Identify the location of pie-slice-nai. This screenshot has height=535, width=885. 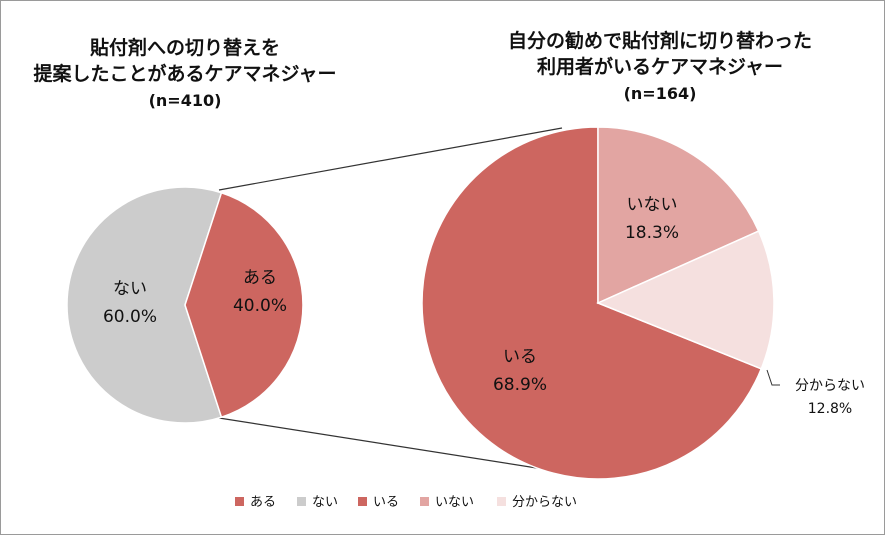
(144, 305).